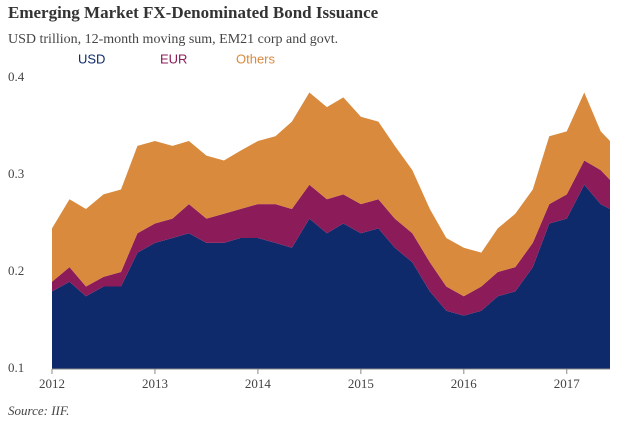 The width and height of the screenshot is (640, 428). Describe the element at coordinates (256, 58) in the screenshot. I see `legend-label: Others` at that location.